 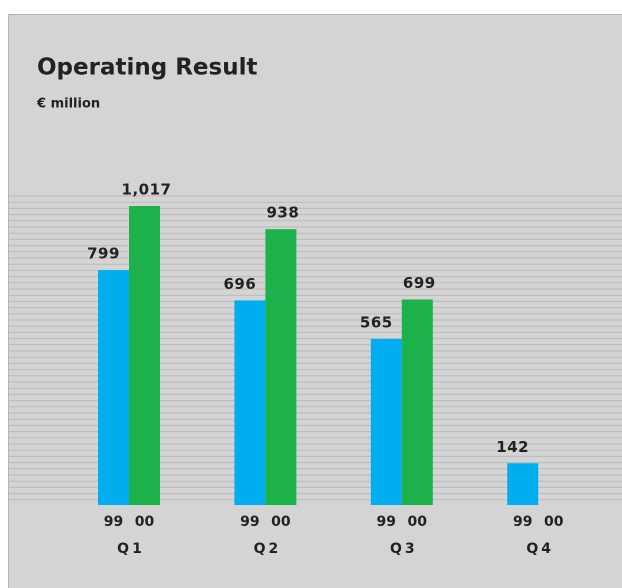 I want to click on x-tick-label: Q1, so click(x=131, y=549).